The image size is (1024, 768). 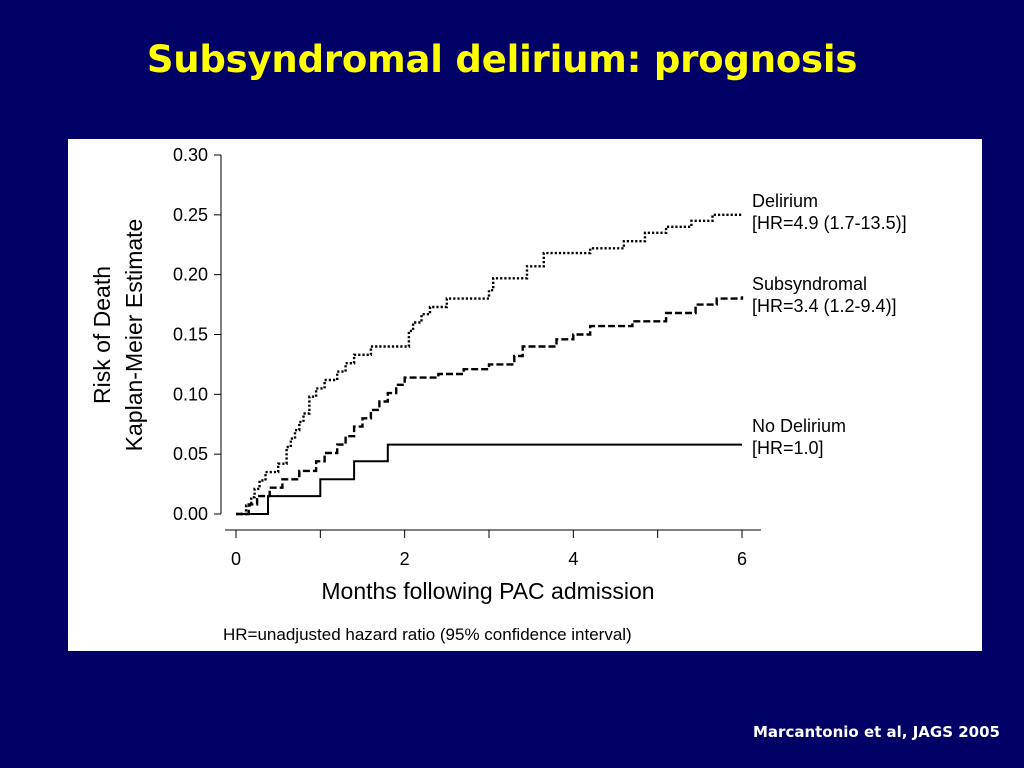 What do you see at coordinates (487, 591) in the screenshot?
I see `x-axis-title: Months following PAC admission` at bounding box center [487, 591].